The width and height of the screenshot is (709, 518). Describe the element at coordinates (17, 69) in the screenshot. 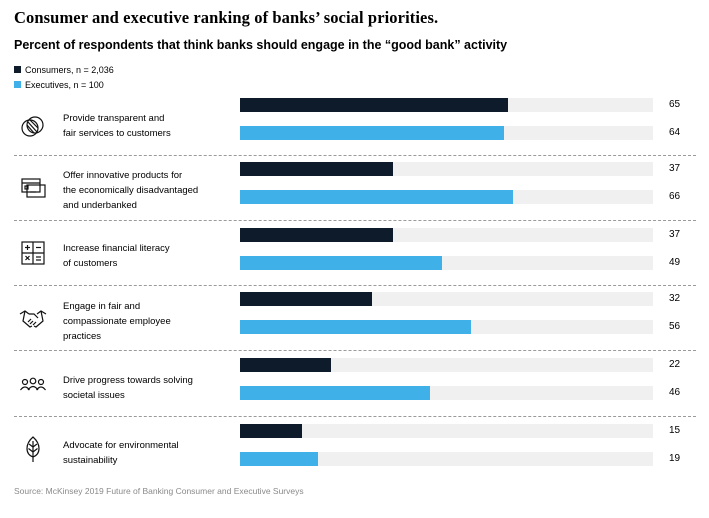

I see `legend-swatch-consumers` at that location.